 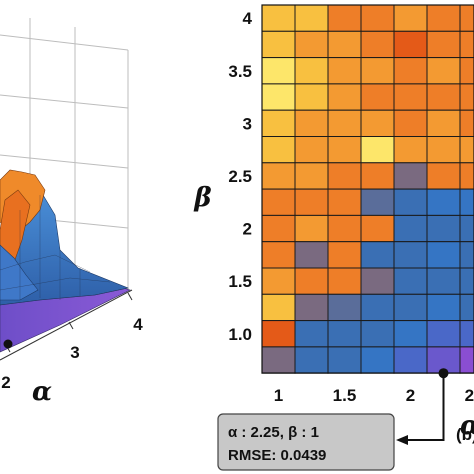 I want to click on panel-a-x-tick-3: 3, so click(x=74, y=352).